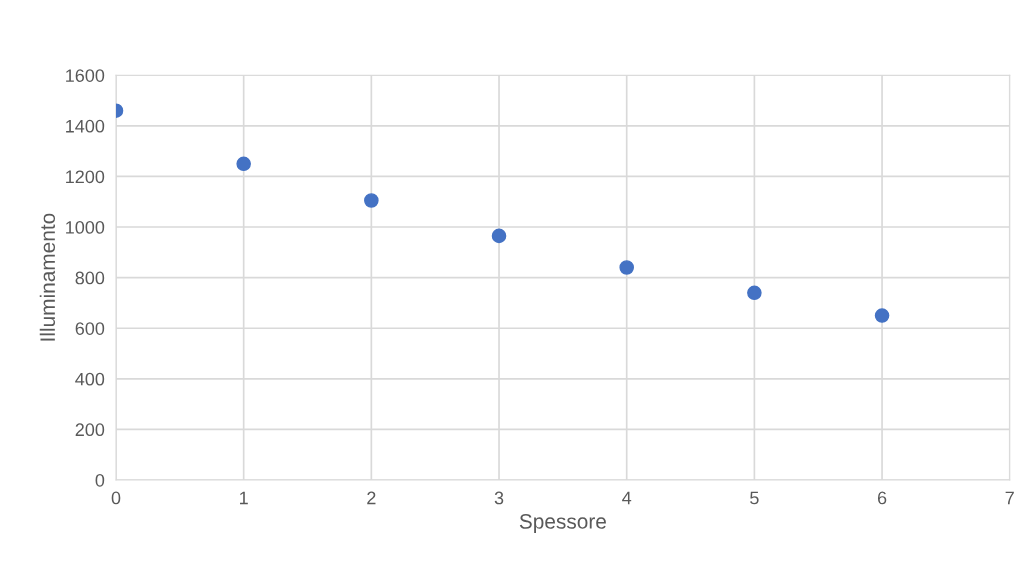 This screenshot has width=1022, height=566. Describe the element at coordinates (244, 498) in the screenshot. I see `x-tick-label: 1` at that location.